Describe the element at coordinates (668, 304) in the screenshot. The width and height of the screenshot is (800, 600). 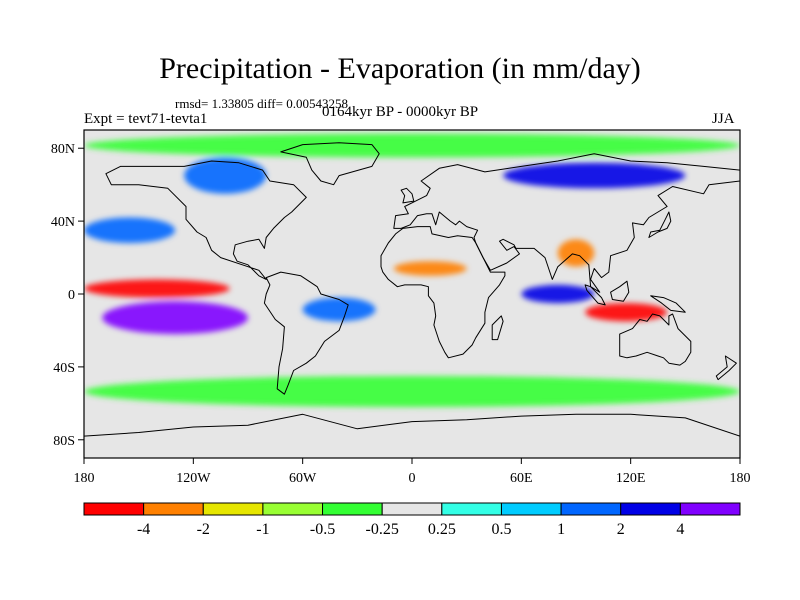
I see `coastline-new-guinea` at that location.